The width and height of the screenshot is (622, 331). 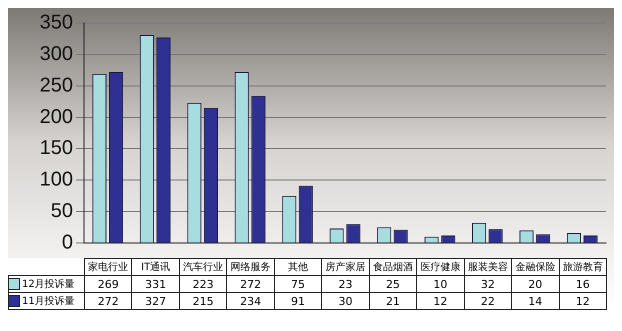 What do you see at coordinates (56, 148) in the screenshot?
I see `y-tick-label: 150` at bounding box center [56, 148].